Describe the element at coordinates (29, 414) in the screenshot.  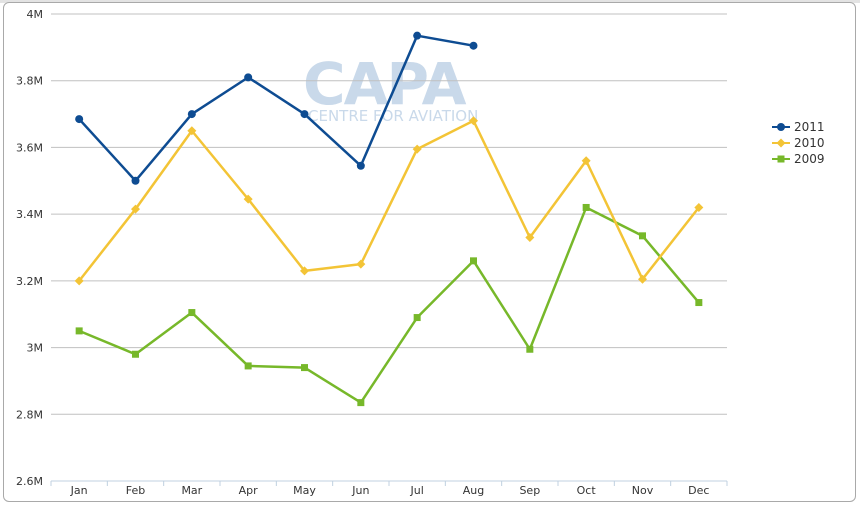
I see `y-tick-label: 2.8M` at that location.